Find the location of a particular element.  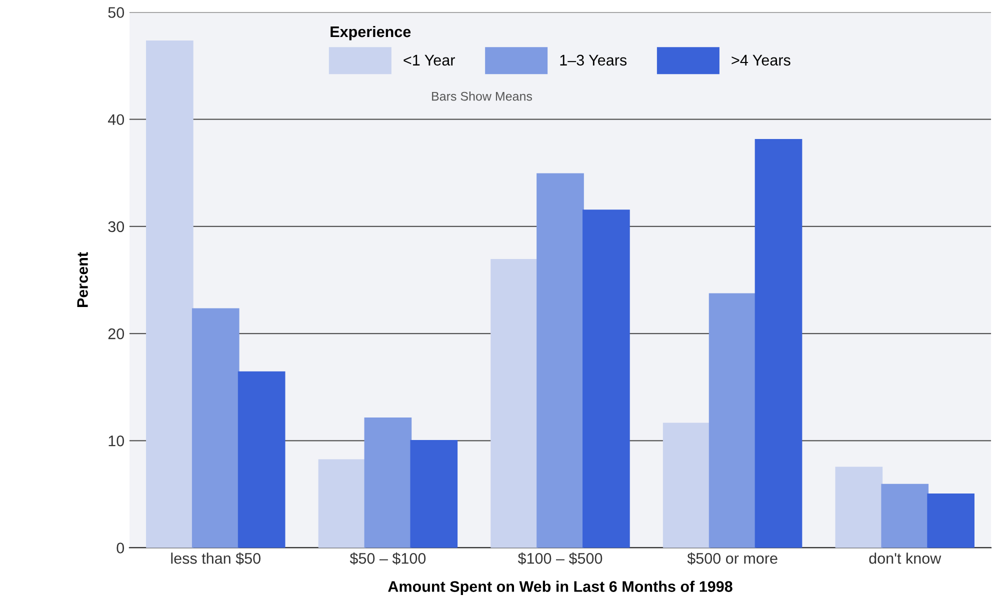

x-tick-label: less than $50 is located at coordinates (215, 558).